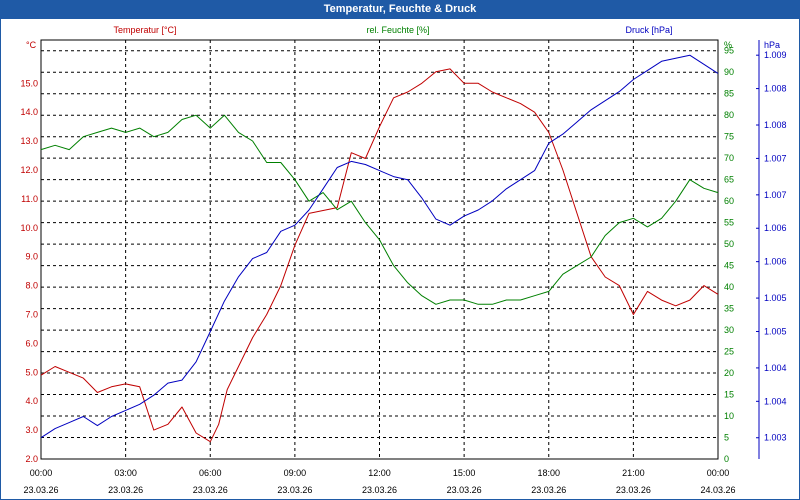 This screenshot has width=800, height=500. Describe the element at coordinates (729, 373) in the screenshot. I see `humidity-tick-label: 20` at that location.